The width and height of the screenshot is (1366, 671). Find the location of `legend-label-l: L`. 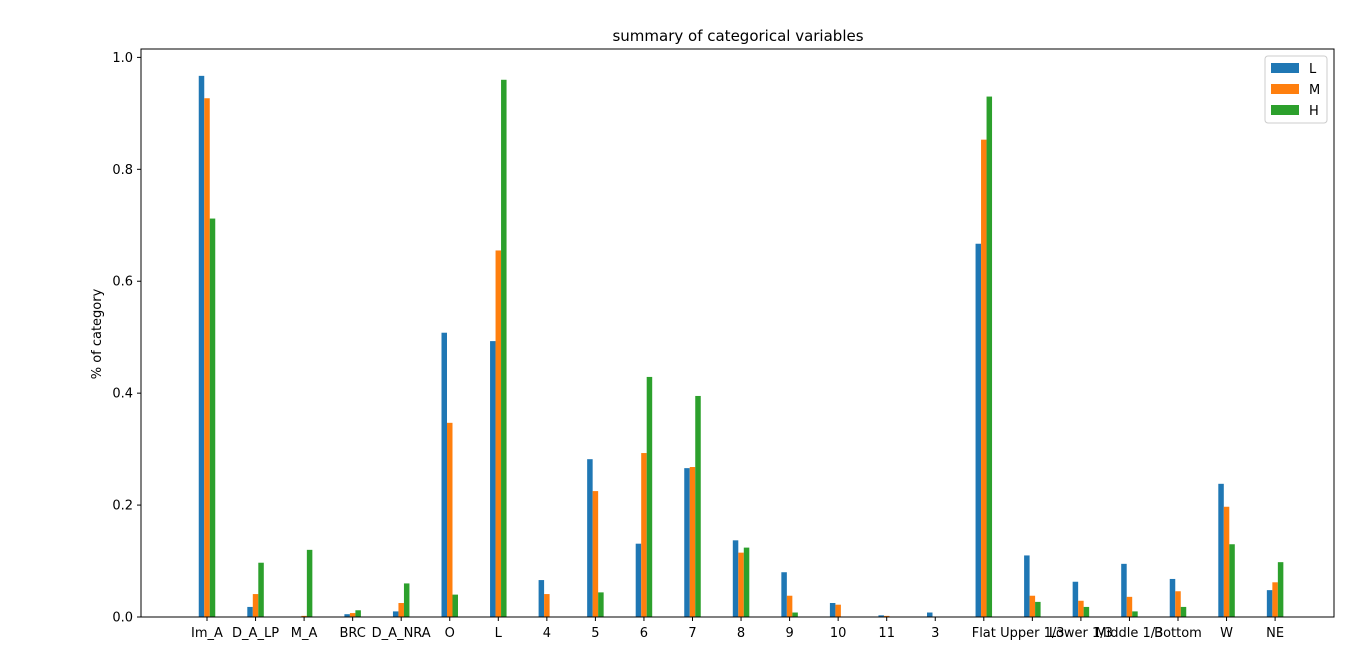

legend-label-l: L is located at coordinates (1313, 69).